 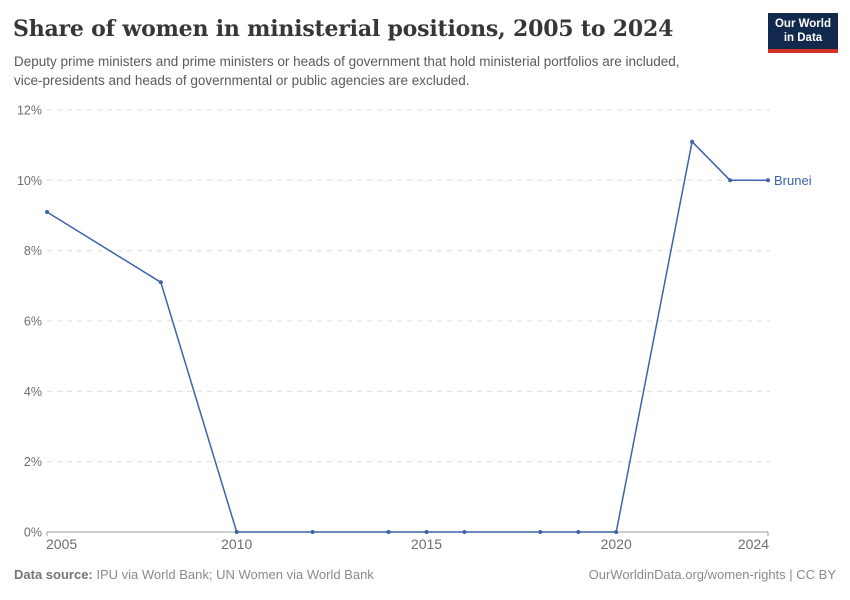 I want to click on series-label-brunei: Brunei, so click(x=793, y=180).